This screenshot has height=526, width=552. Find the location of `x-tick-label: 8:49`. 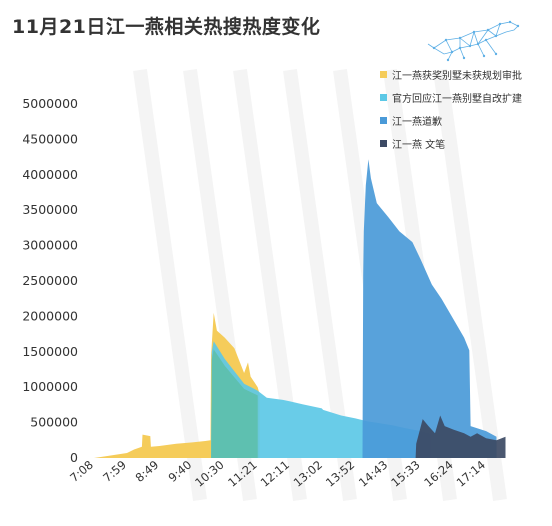

x-tick-label: 8:49 is located at coordinates (147, 471).